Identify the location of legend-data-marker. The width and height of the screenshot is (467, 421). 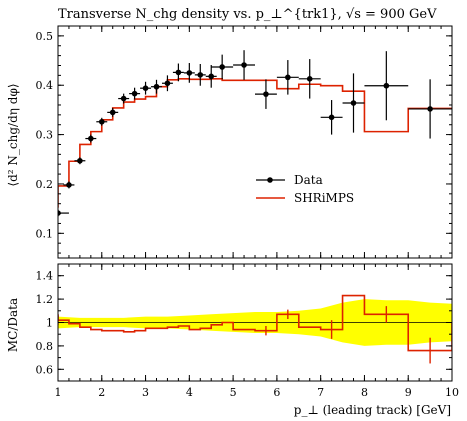
(270, 180).